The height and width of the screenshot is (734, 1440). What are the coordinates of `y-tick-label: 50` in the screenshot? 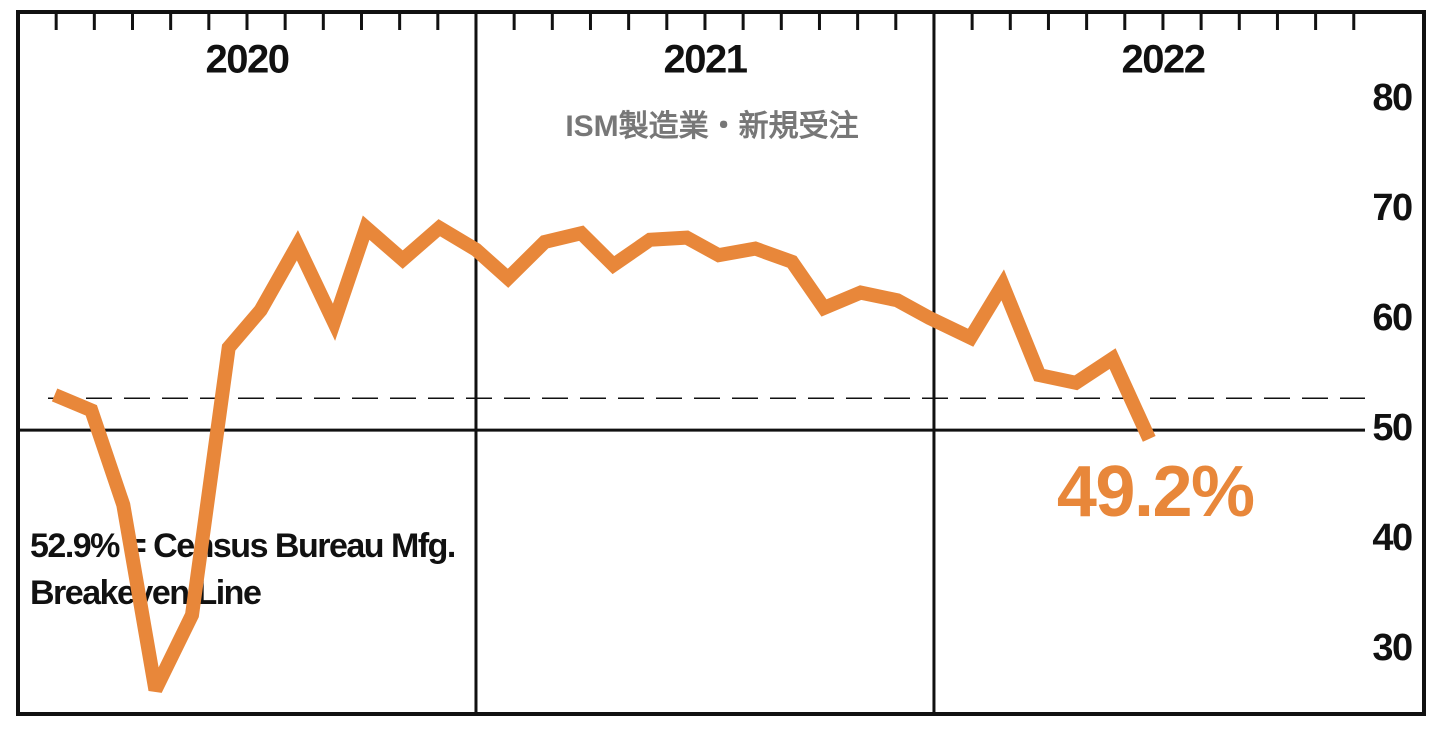 It's located at (1392, 428).